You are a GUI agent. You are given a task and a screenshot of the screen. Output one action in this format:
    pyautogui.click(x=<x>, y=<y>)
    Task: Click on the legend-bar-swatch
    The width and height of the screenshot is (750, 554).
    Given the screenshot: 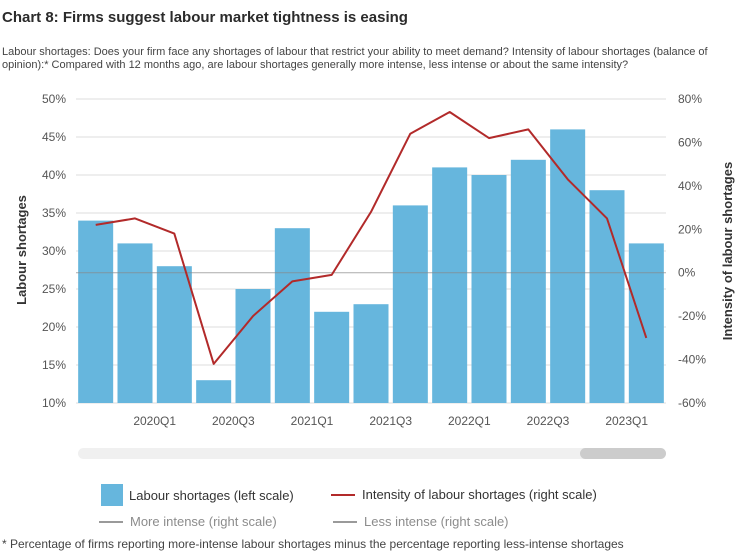 What is the action you would take?
    pyautogui.click(x=112, y=495)
    